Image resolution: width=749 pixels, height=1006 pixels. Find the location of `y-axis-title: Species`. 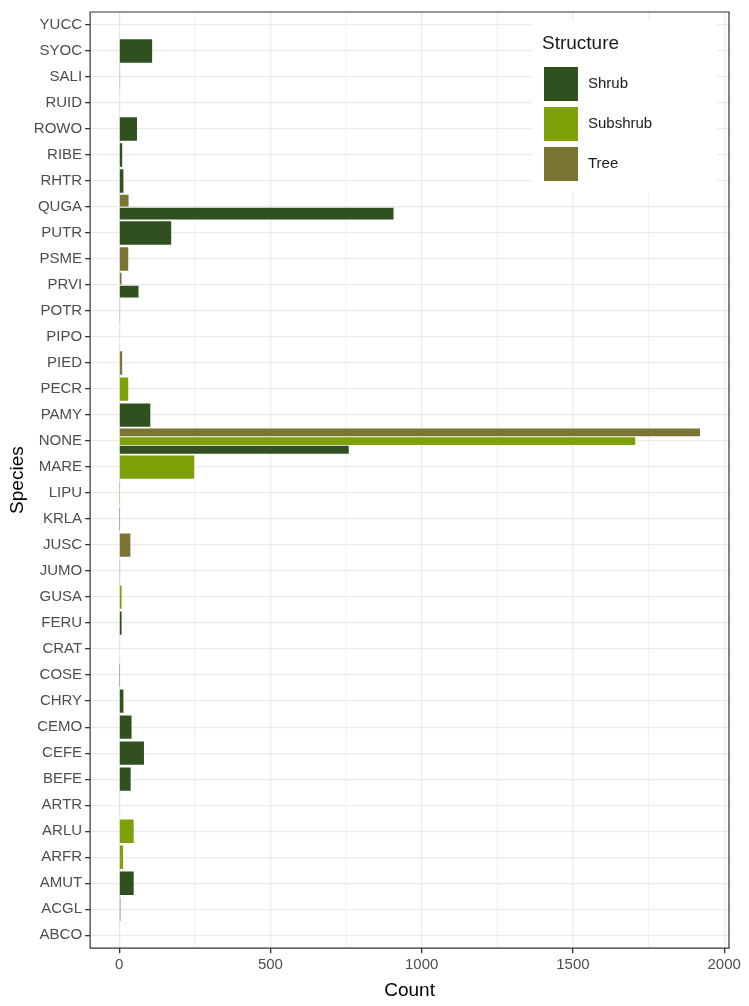

y-axis-title: Species is located at coordinates (16, 480).